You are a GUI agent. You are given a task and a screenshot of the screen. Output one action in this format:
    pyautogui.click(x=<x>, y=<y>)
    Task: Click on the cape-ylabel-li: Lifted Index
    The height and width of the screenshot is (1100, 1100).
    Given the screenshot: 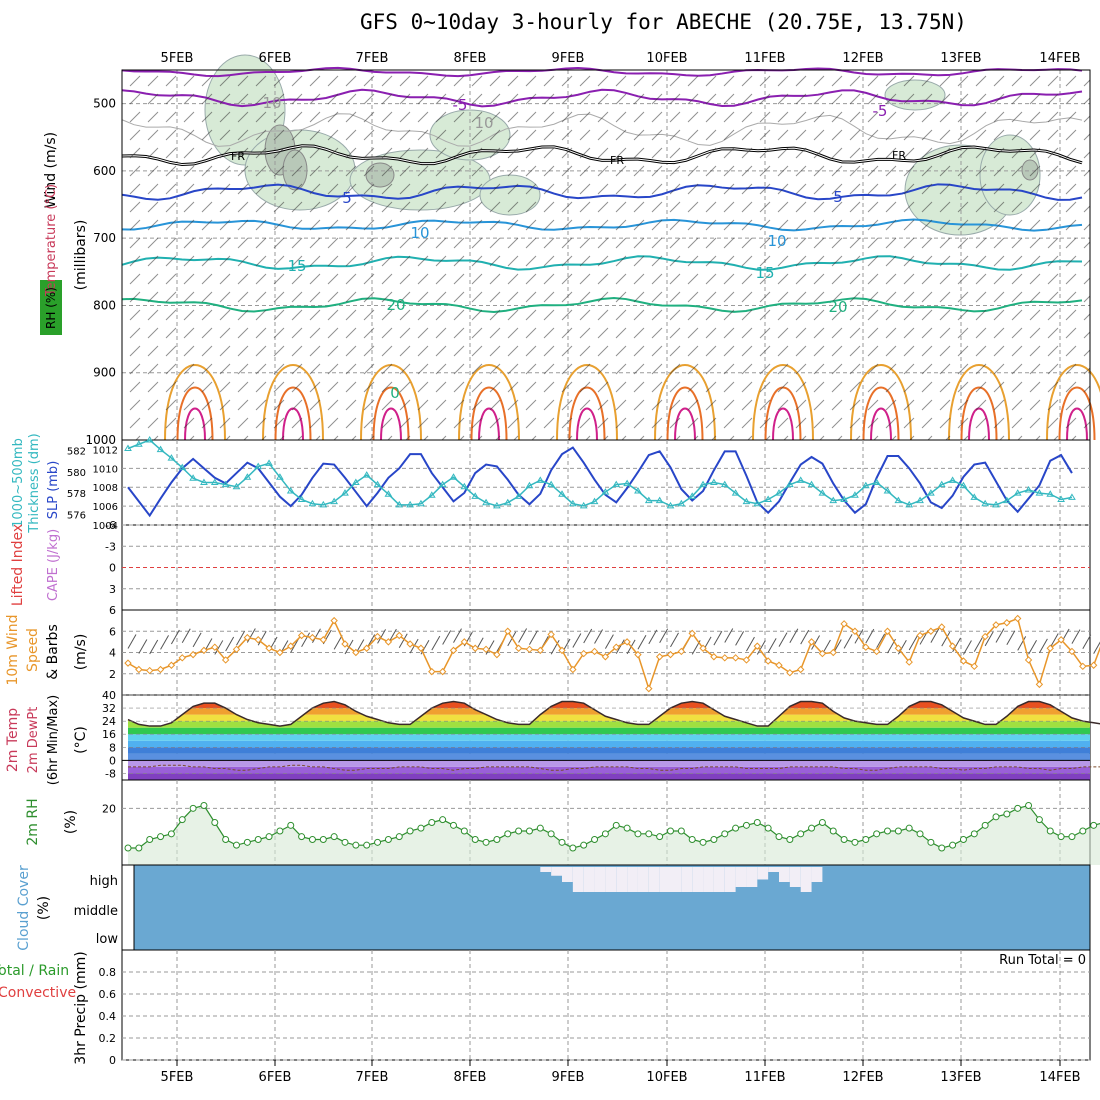 What is the action you would take?
    pyautogui.click(x=18, y=565)
    